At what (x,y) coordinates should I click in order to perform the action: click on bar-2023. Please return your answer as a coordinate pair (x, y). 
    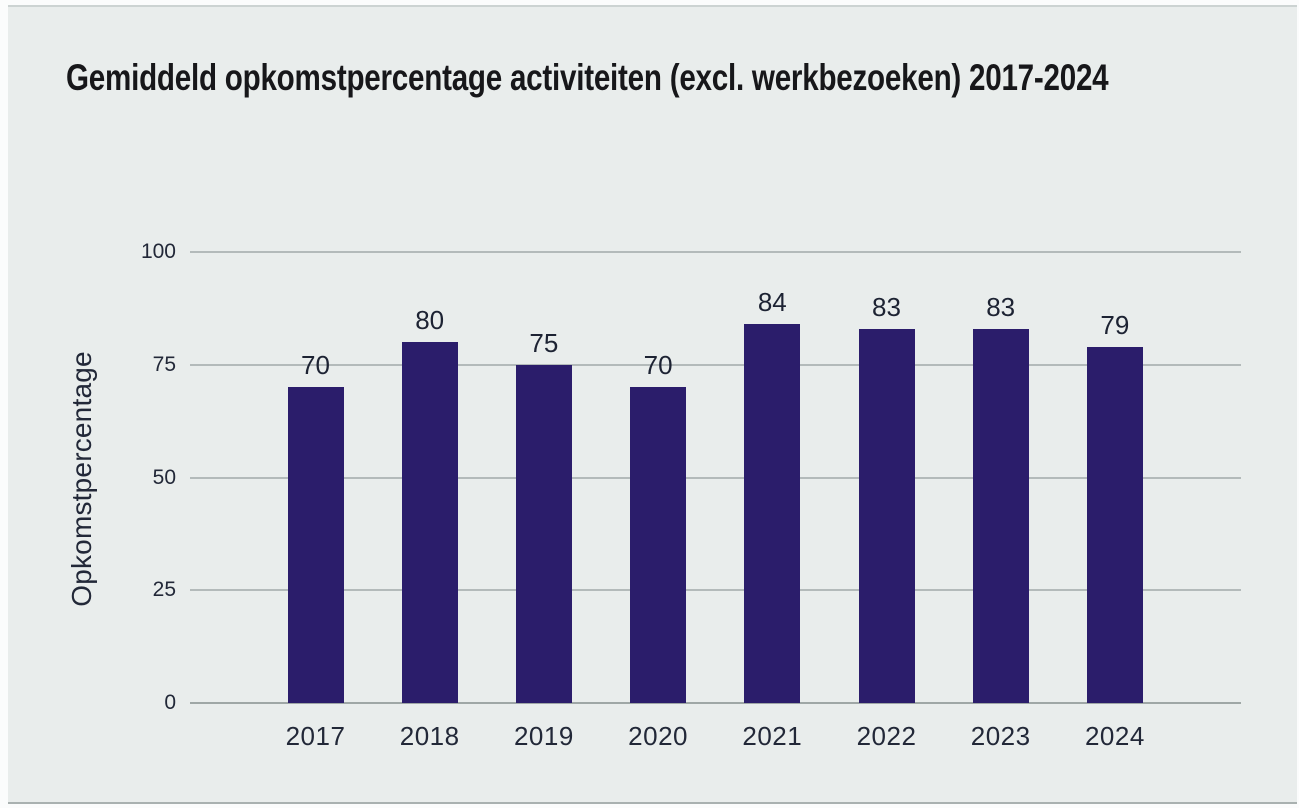
    Looking at the image, I should click on (1000, 515).